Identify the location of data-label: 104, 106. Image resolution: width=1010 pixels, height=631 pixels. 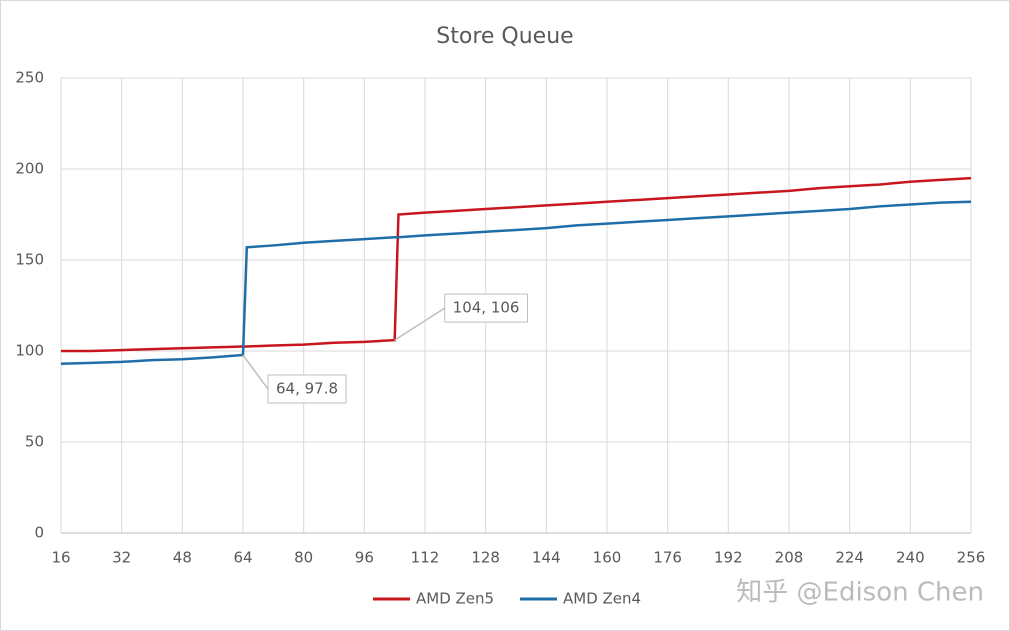
(486, 308).